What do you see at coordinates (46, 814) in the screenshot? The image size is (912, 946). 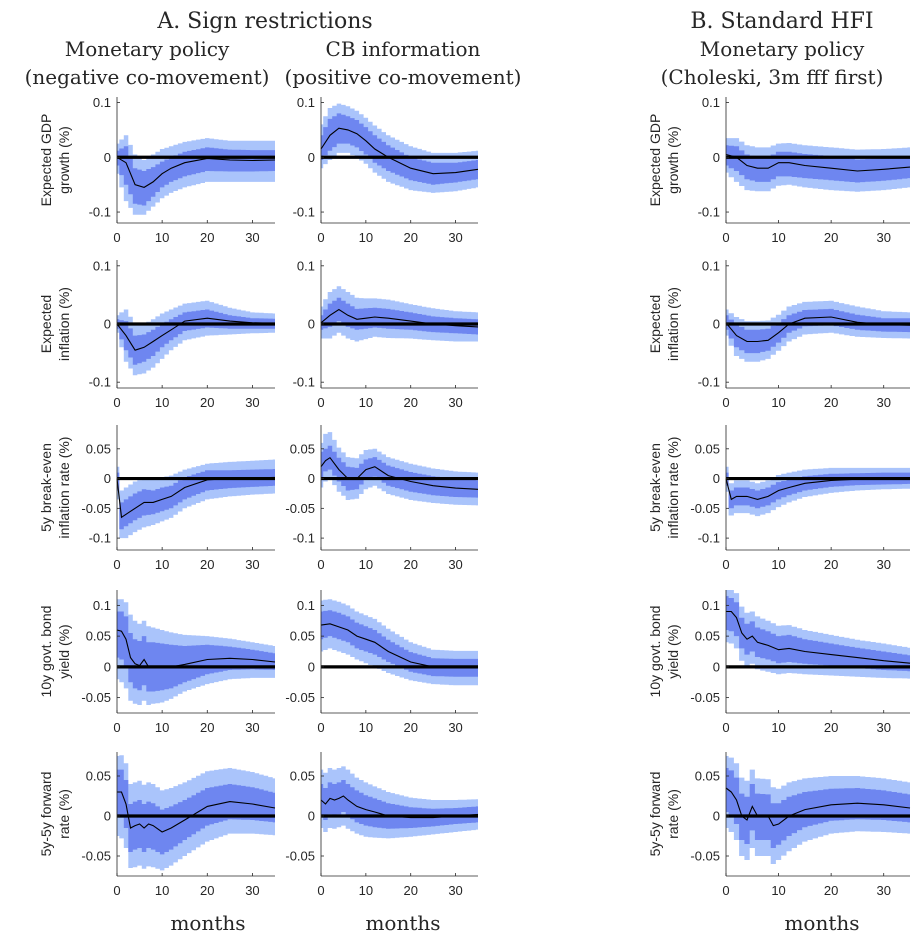 I see `y-axis-label-line: 5y-5y forward` at bounding box center [46, 814].